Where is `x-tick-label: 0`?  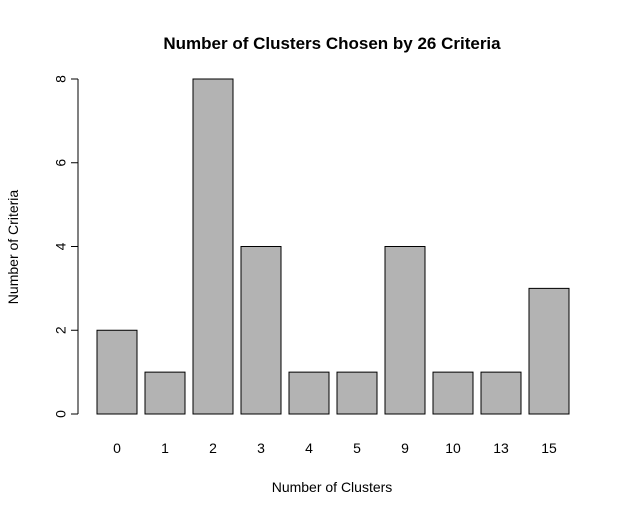
x-tick-label: 0 is located at coordinates (117, 448).